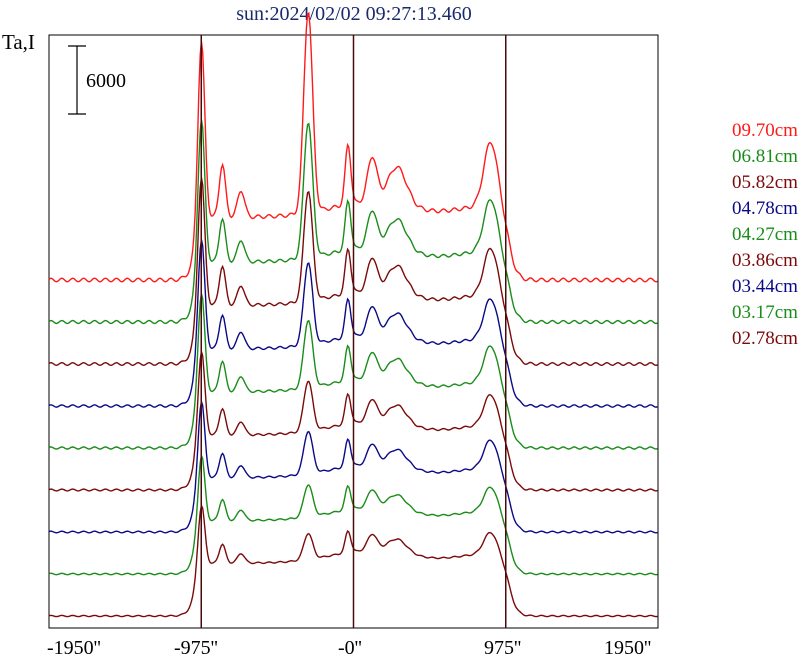 The image size is (807, 662). Describe the element at coordinates (503, 648) in the screenshot. I see `x-tick-label: 975''` at that location.